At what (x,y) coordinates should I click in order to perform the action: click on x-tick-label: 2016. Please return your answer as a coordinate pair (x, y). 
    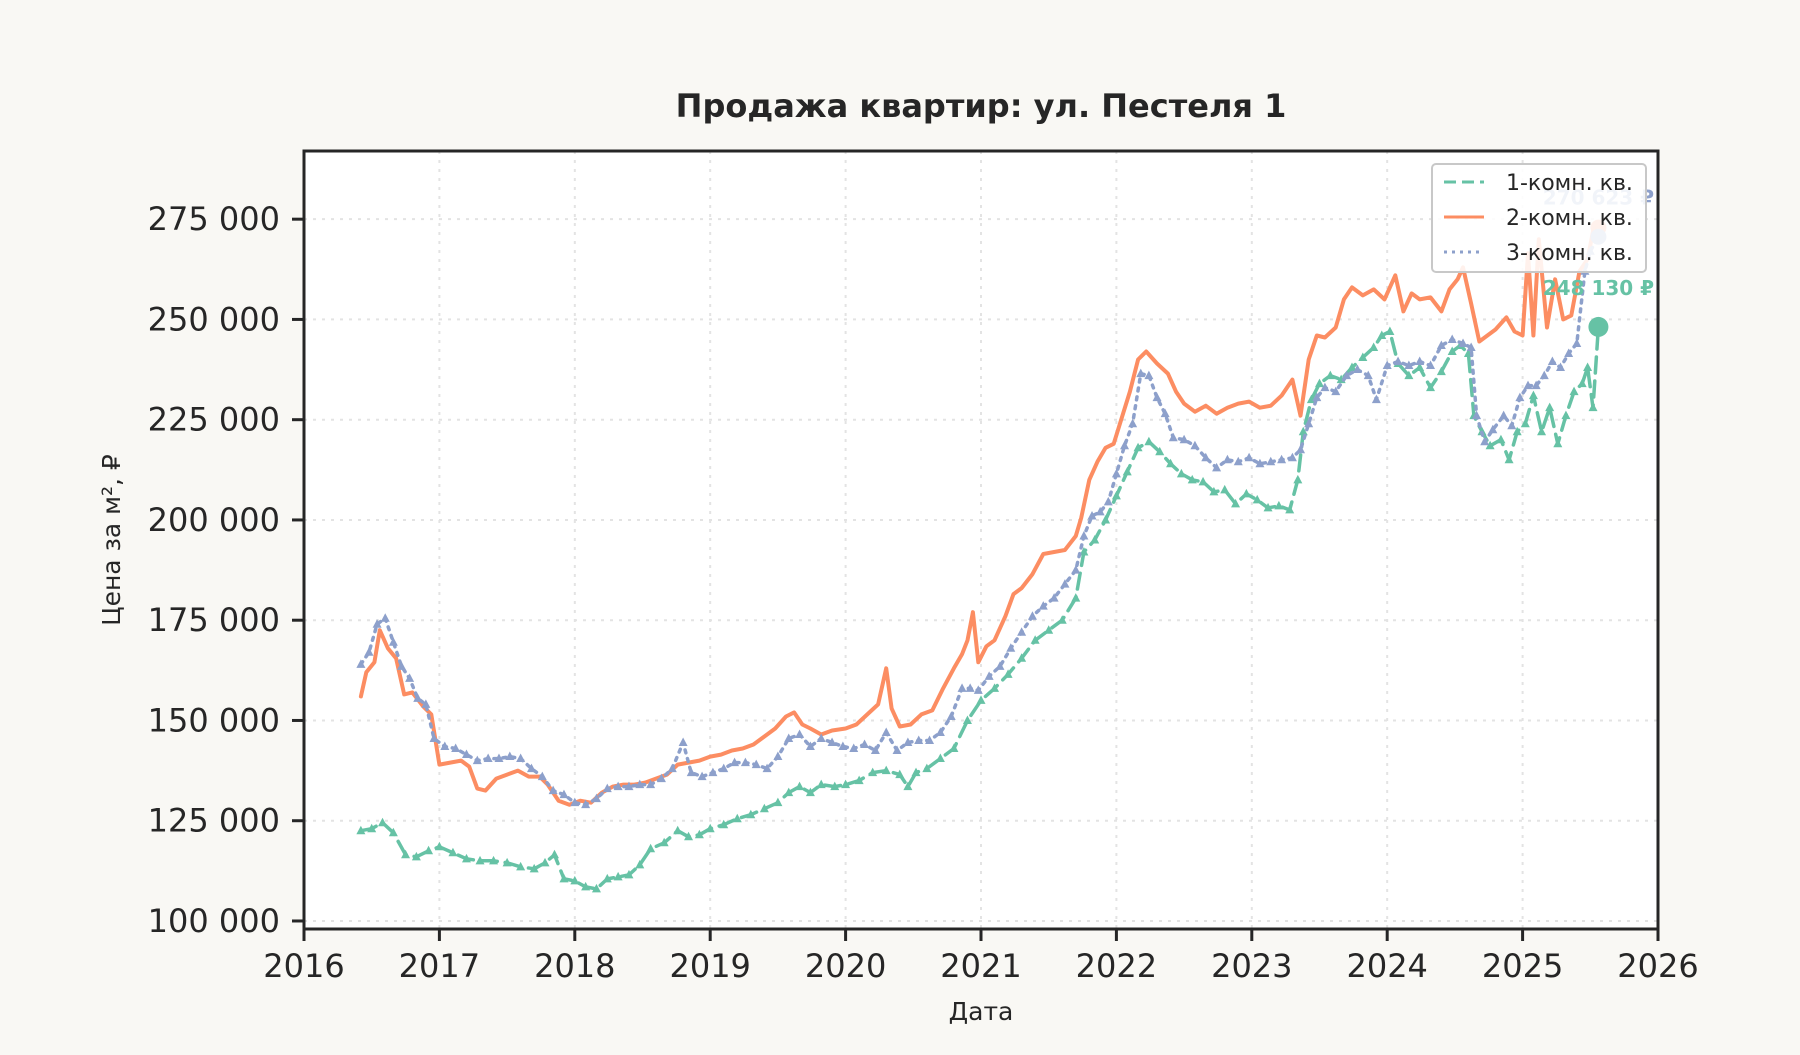
    Looking at the image, I should click on (303, 966).